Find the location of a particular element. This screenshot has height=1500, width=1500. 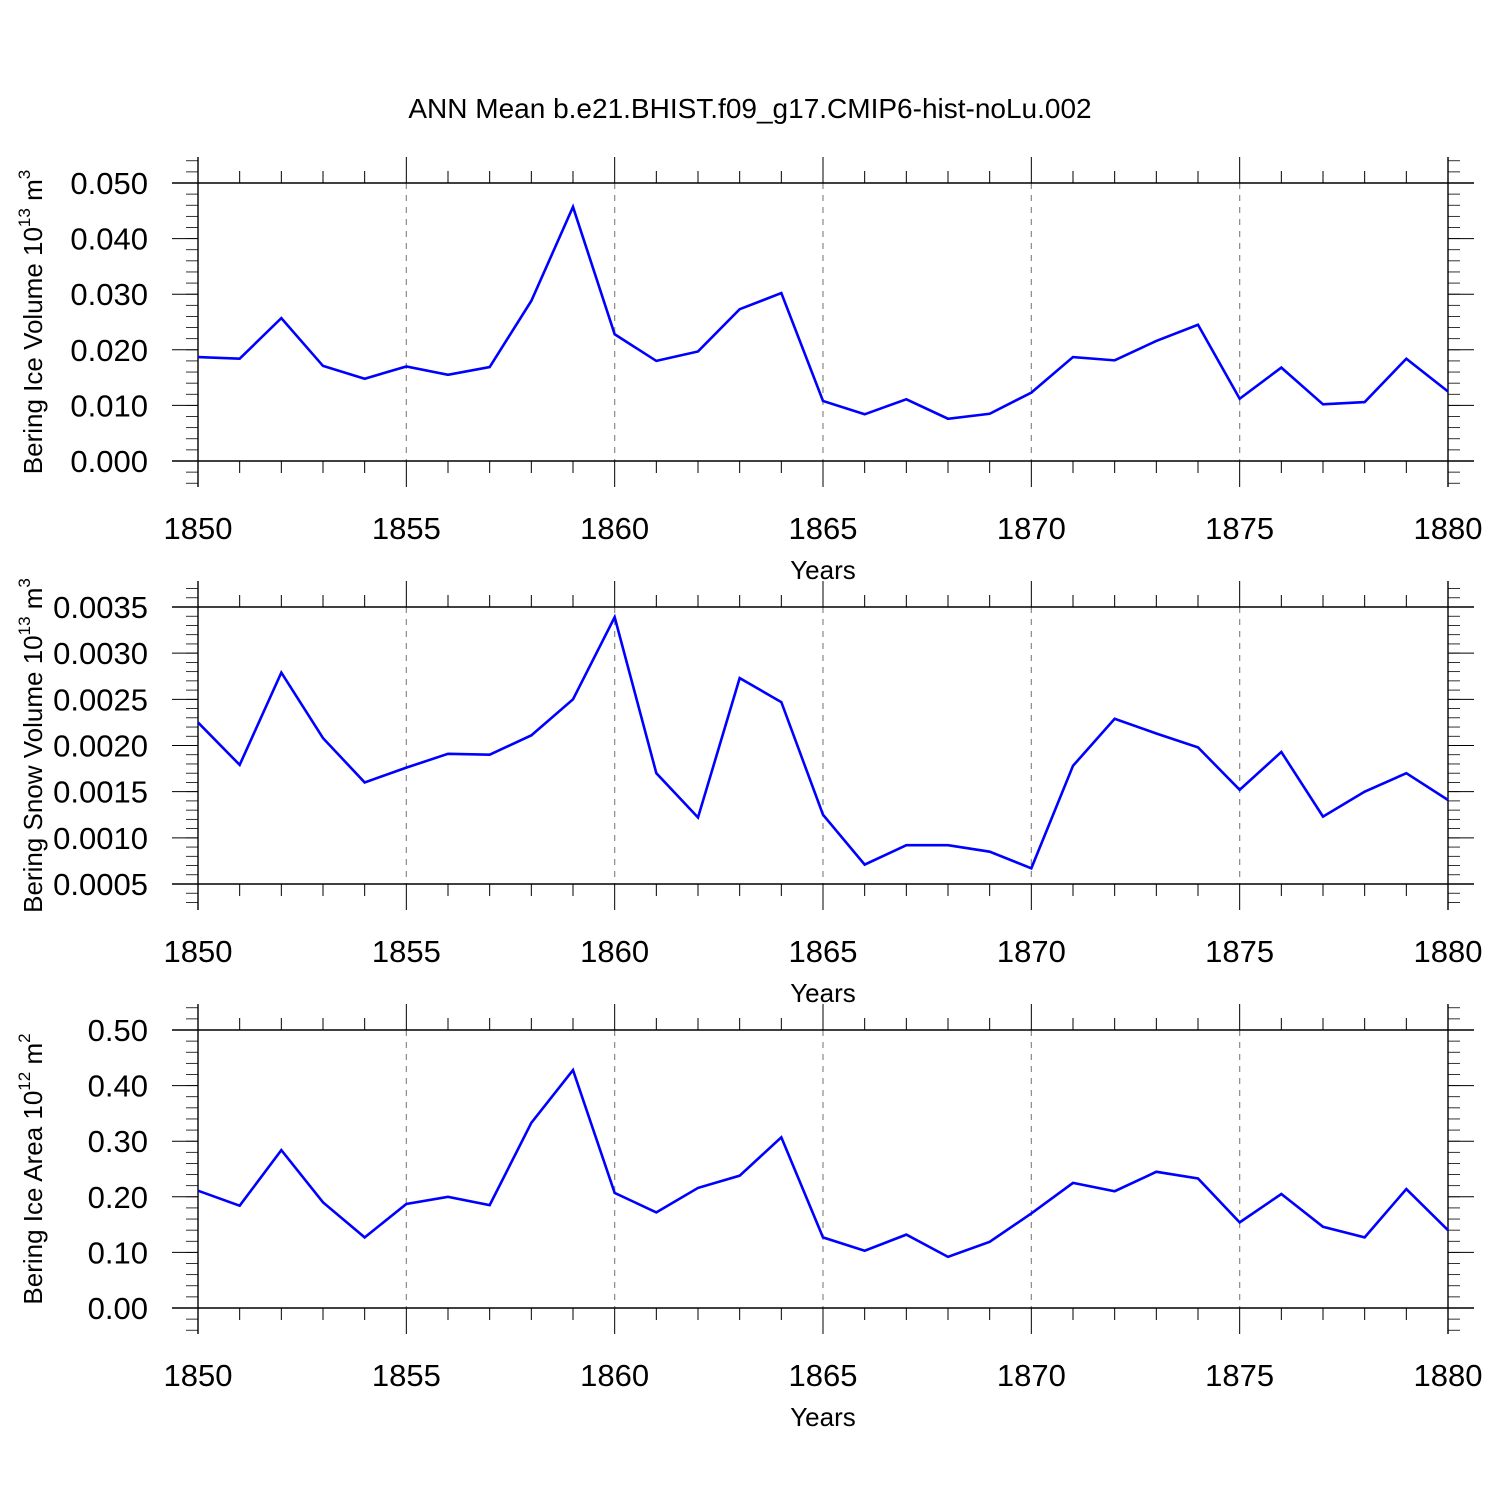

y-tick-label: 0.0030 is located at coordinates (100, 653).